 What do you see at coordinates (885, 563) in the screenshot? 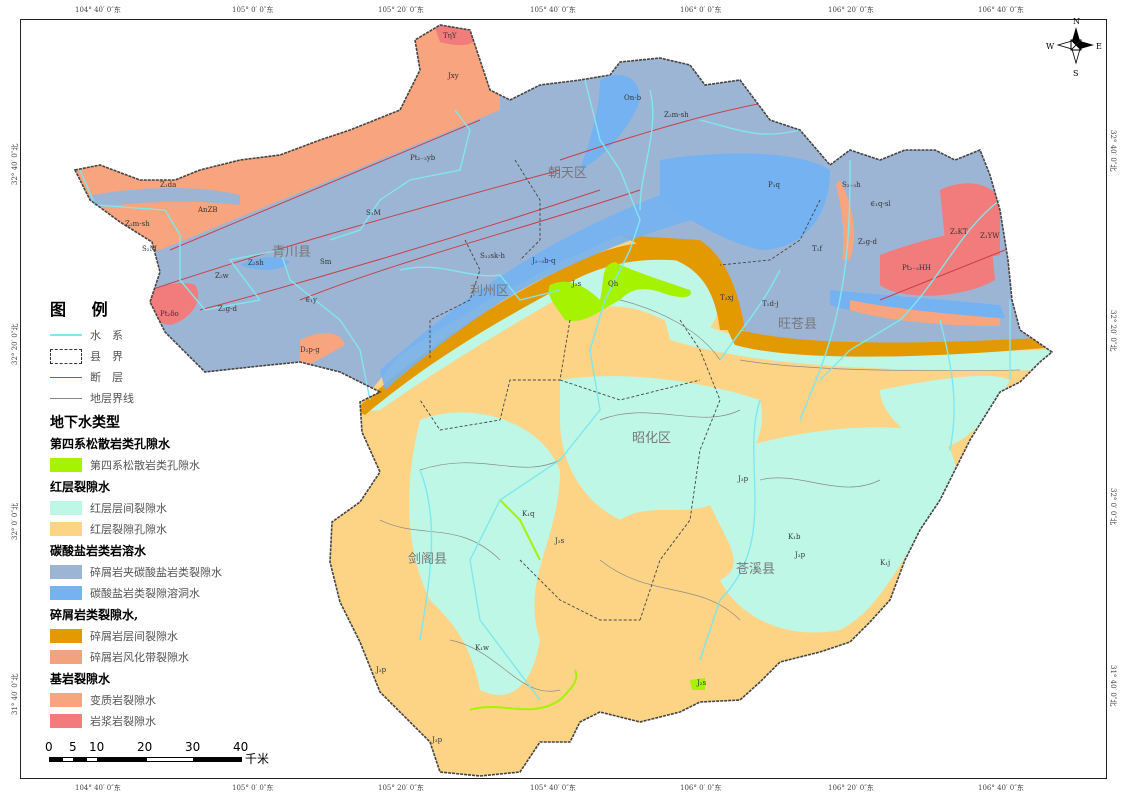
I see `unit-label: K₁j` at bounding box center [885, 563].